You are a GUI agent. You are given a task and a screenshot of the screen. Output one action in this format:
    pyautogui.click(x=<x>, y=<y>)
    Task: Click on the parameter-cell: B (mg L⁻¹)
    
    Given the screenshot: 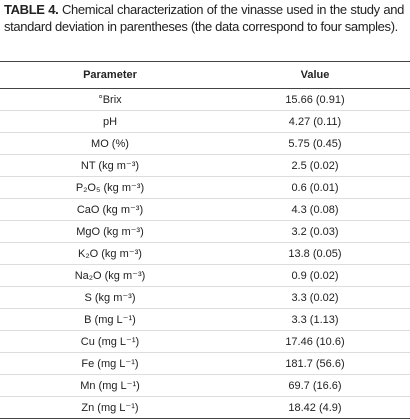 What is the action you would take?
    pyautogui.click(x=110, y=319)
    